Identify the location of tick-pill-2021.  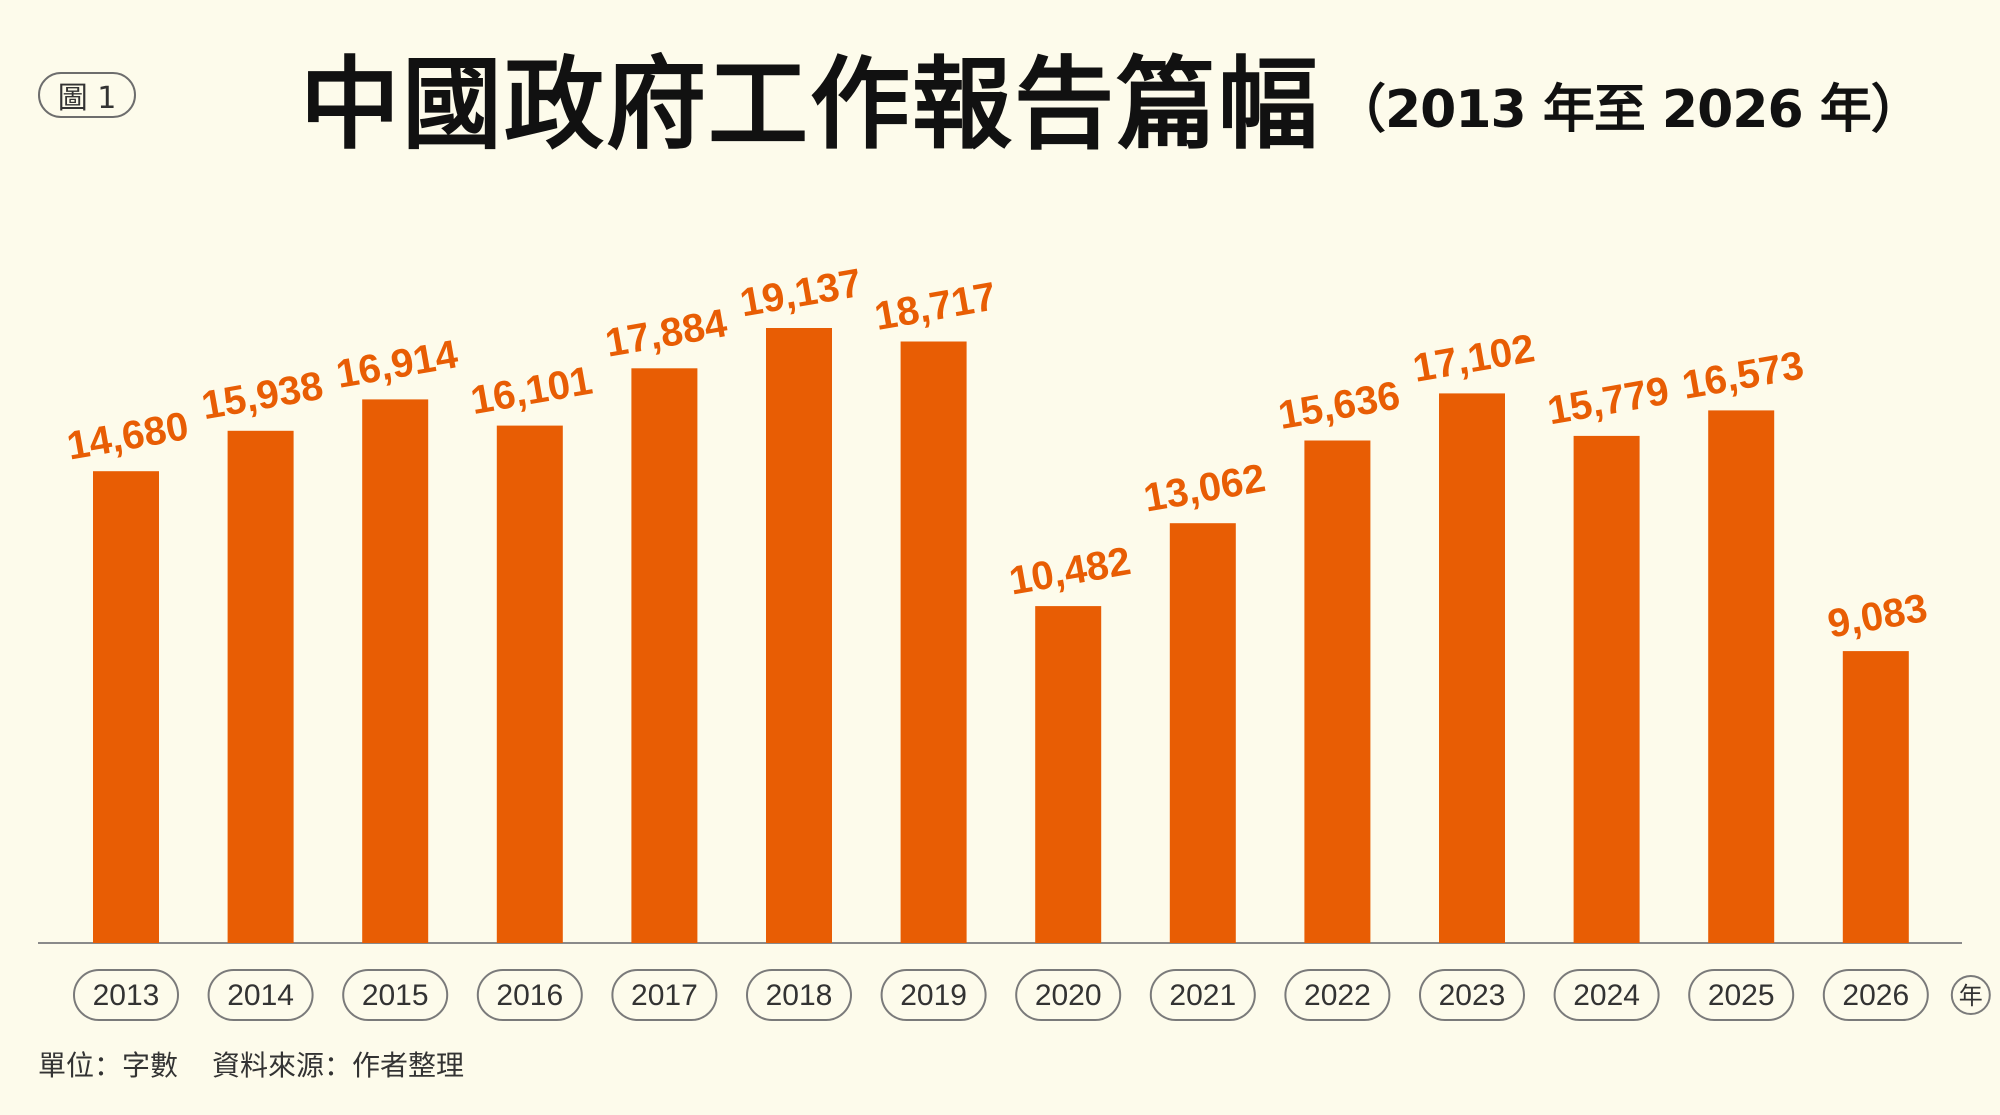
(1202, 995).